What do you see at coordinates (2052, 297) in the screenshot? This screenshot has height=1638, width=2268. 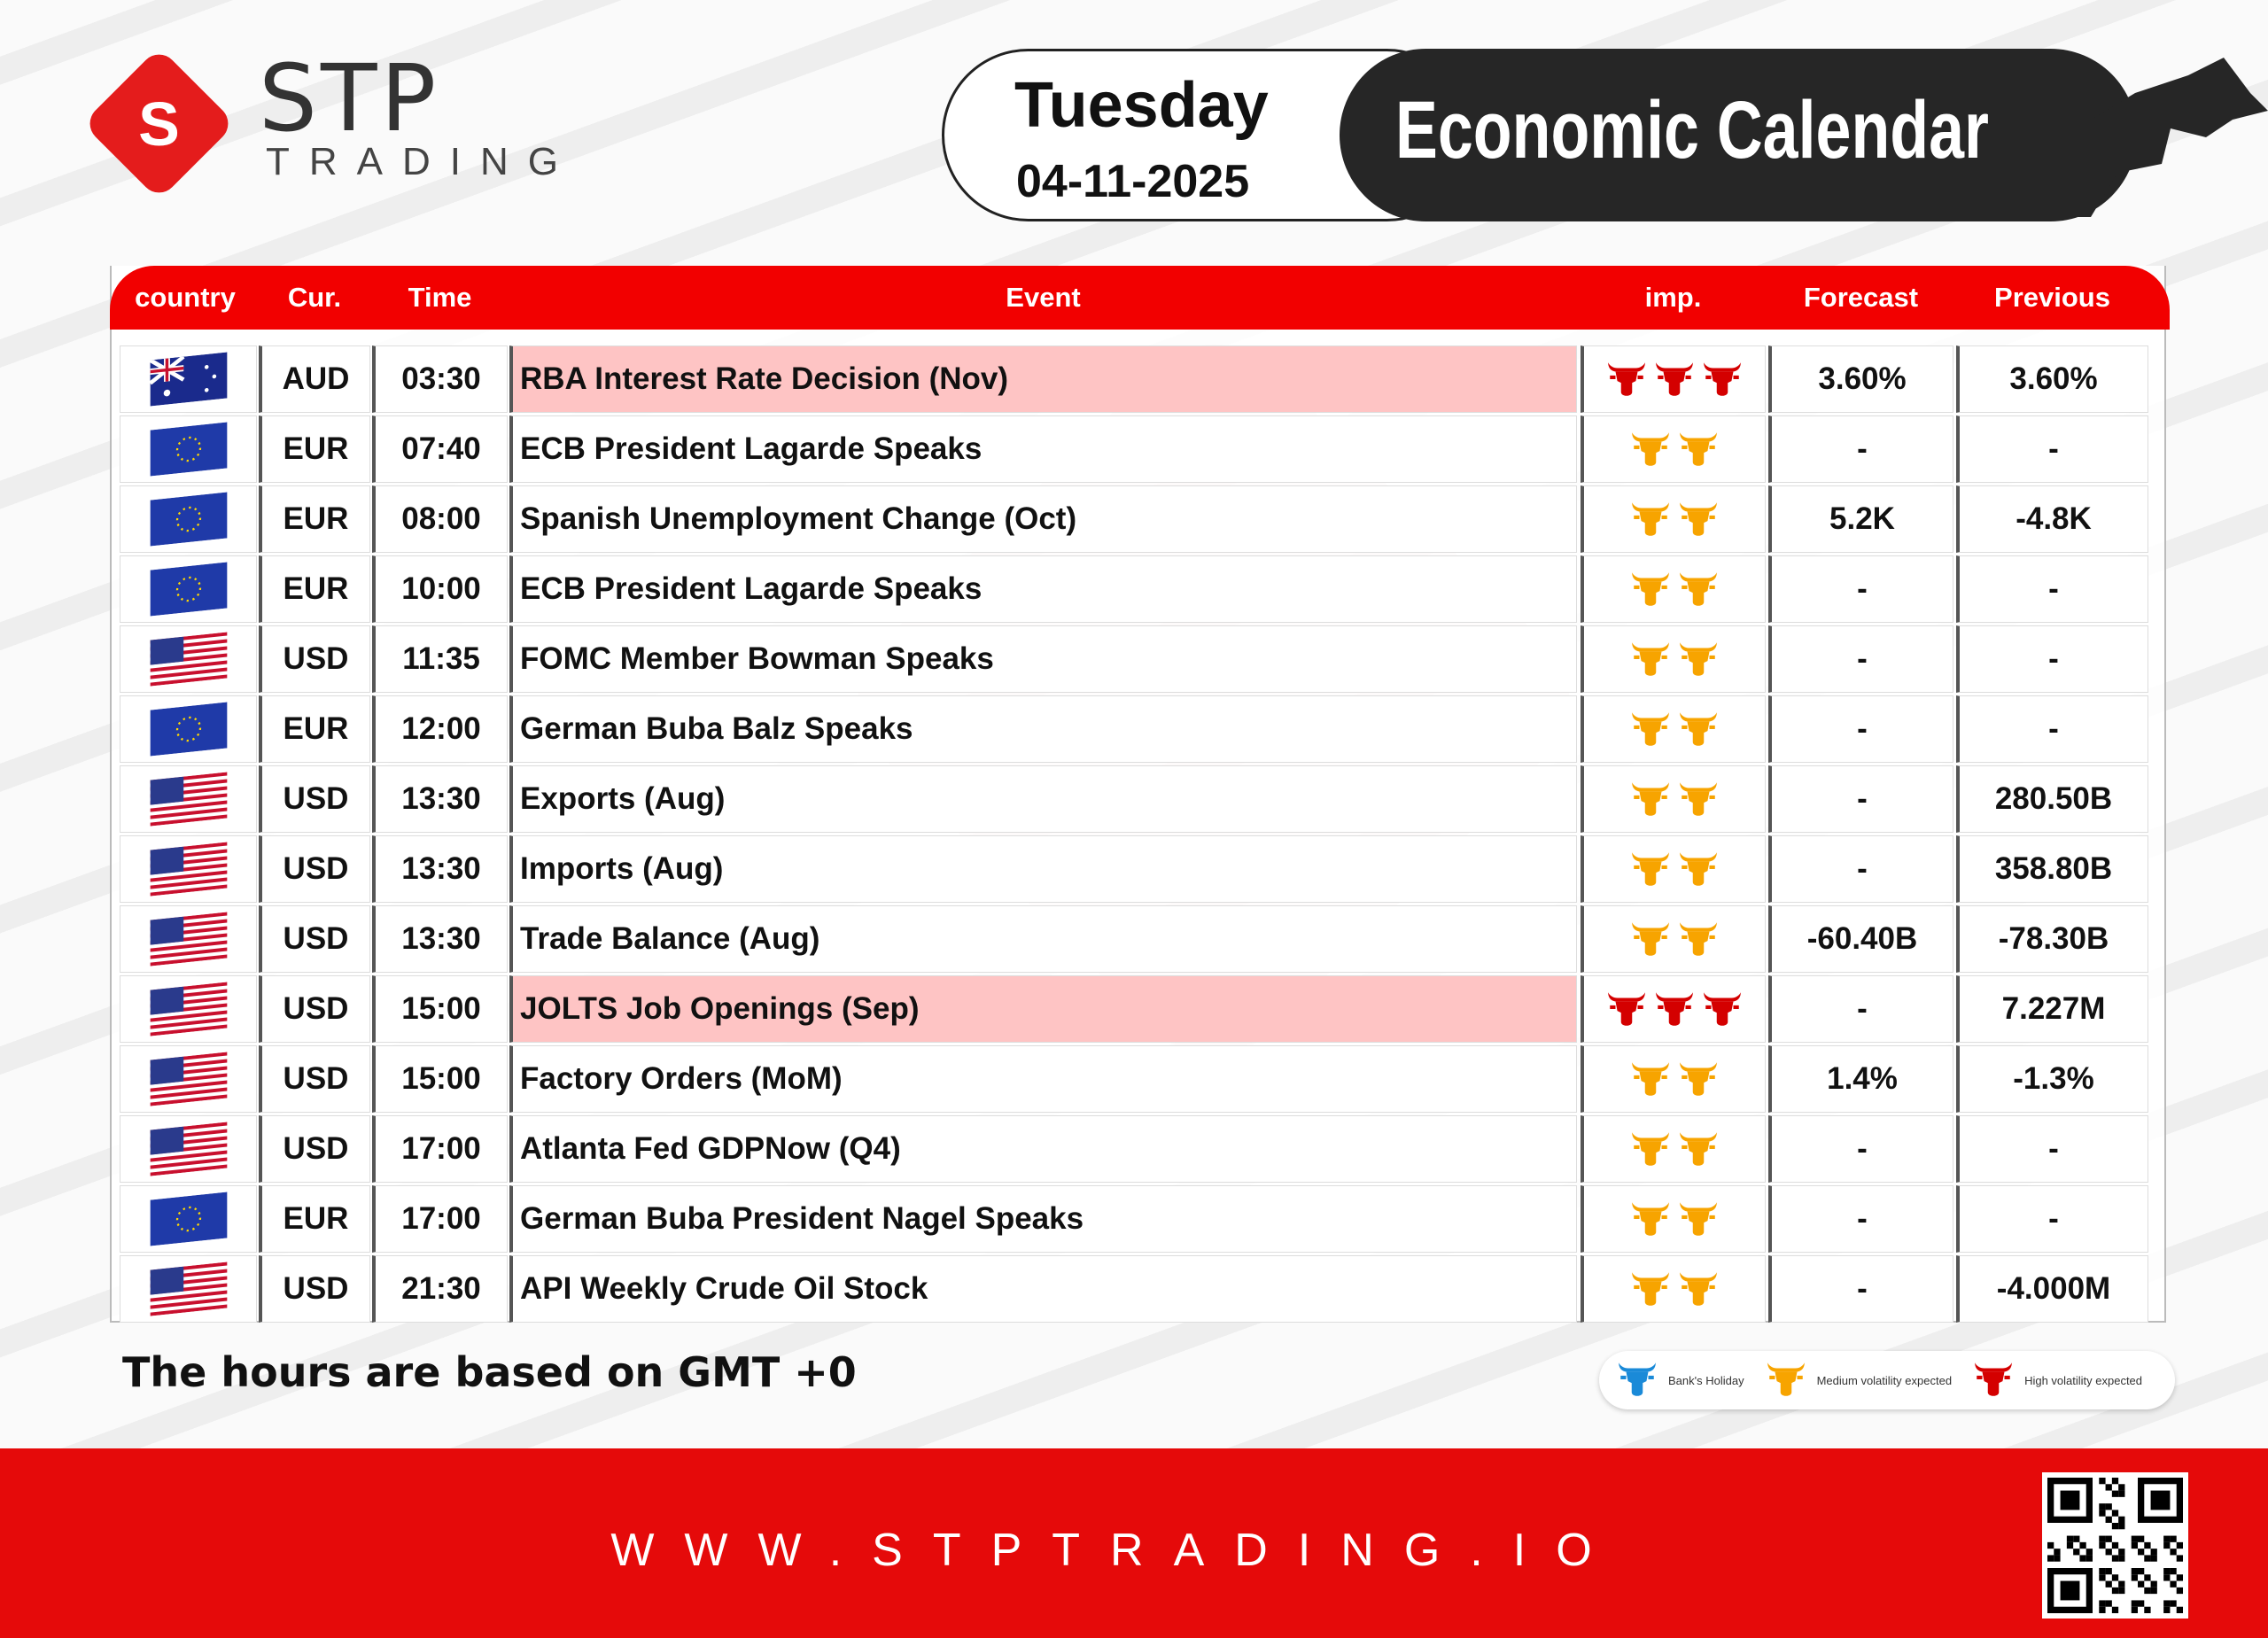 I see `col-previous: Previous` at bounding box center [2052, 297].